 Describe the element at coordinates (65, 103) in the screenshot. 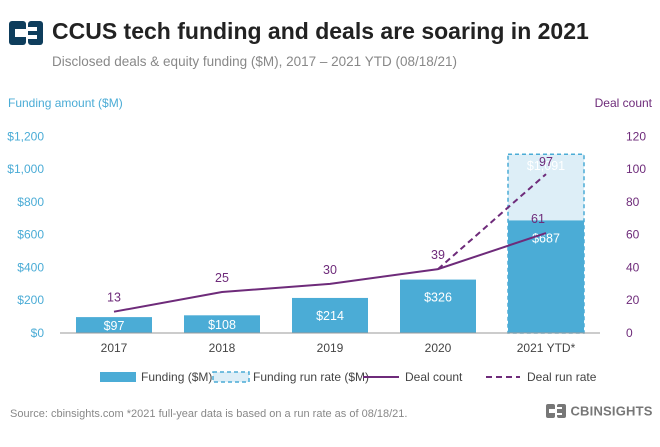

I see `left-axis-title: Funding amount ($M)` at that location.